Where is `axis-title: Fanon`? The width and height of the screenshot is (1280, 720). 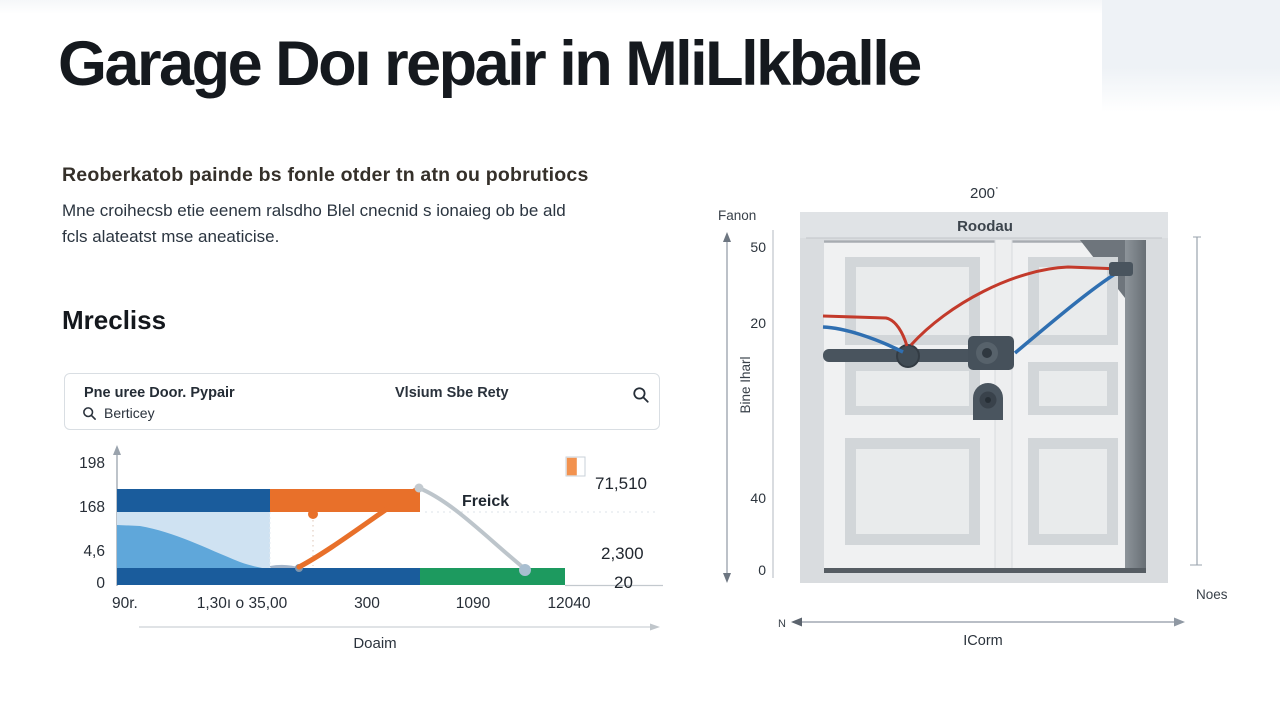
axis-title: Fanon is located at coordinates (737, 215).